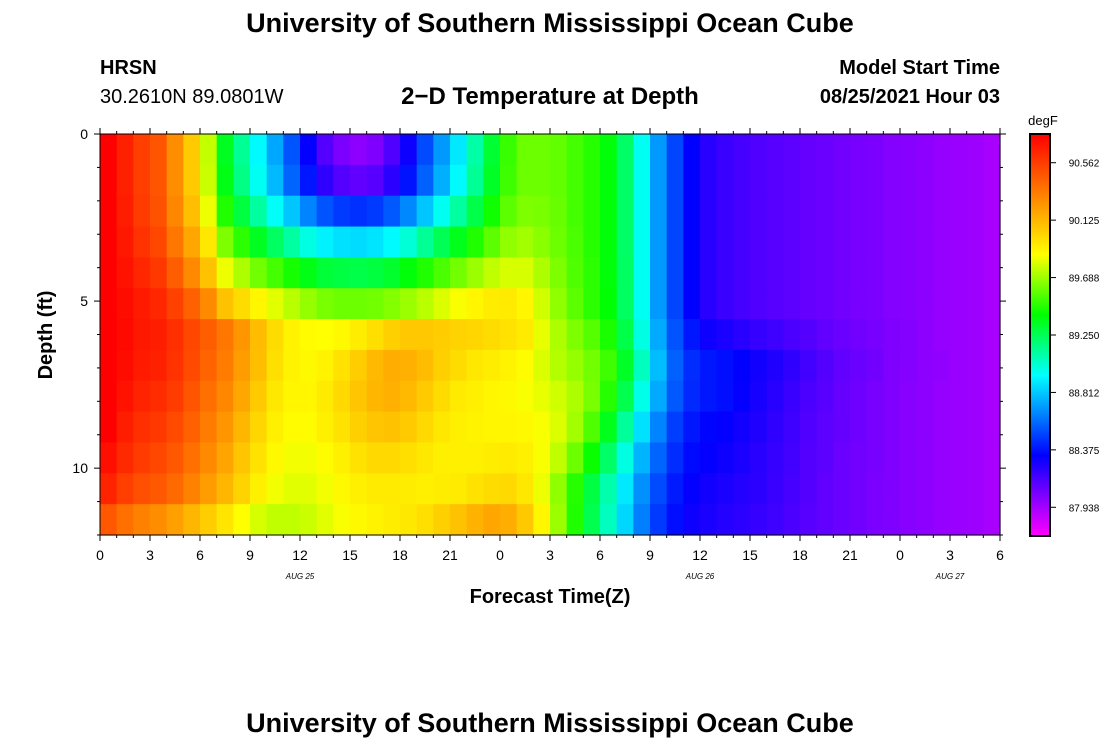 This screenshot has height=750, width=1100. What do you see at coordinates (250, 555) in the screenshot?
I see `x-tick-label: 9` at bounding box center [250, 555].